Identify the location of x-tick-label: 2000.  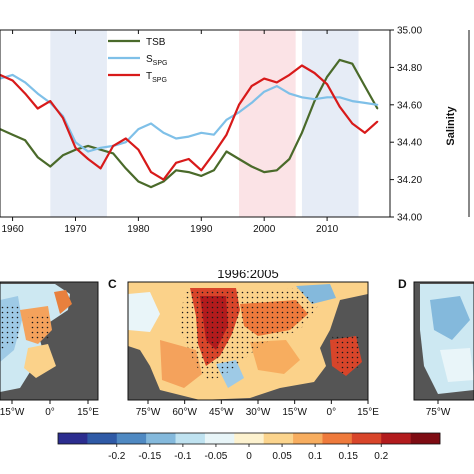
(264, 229).